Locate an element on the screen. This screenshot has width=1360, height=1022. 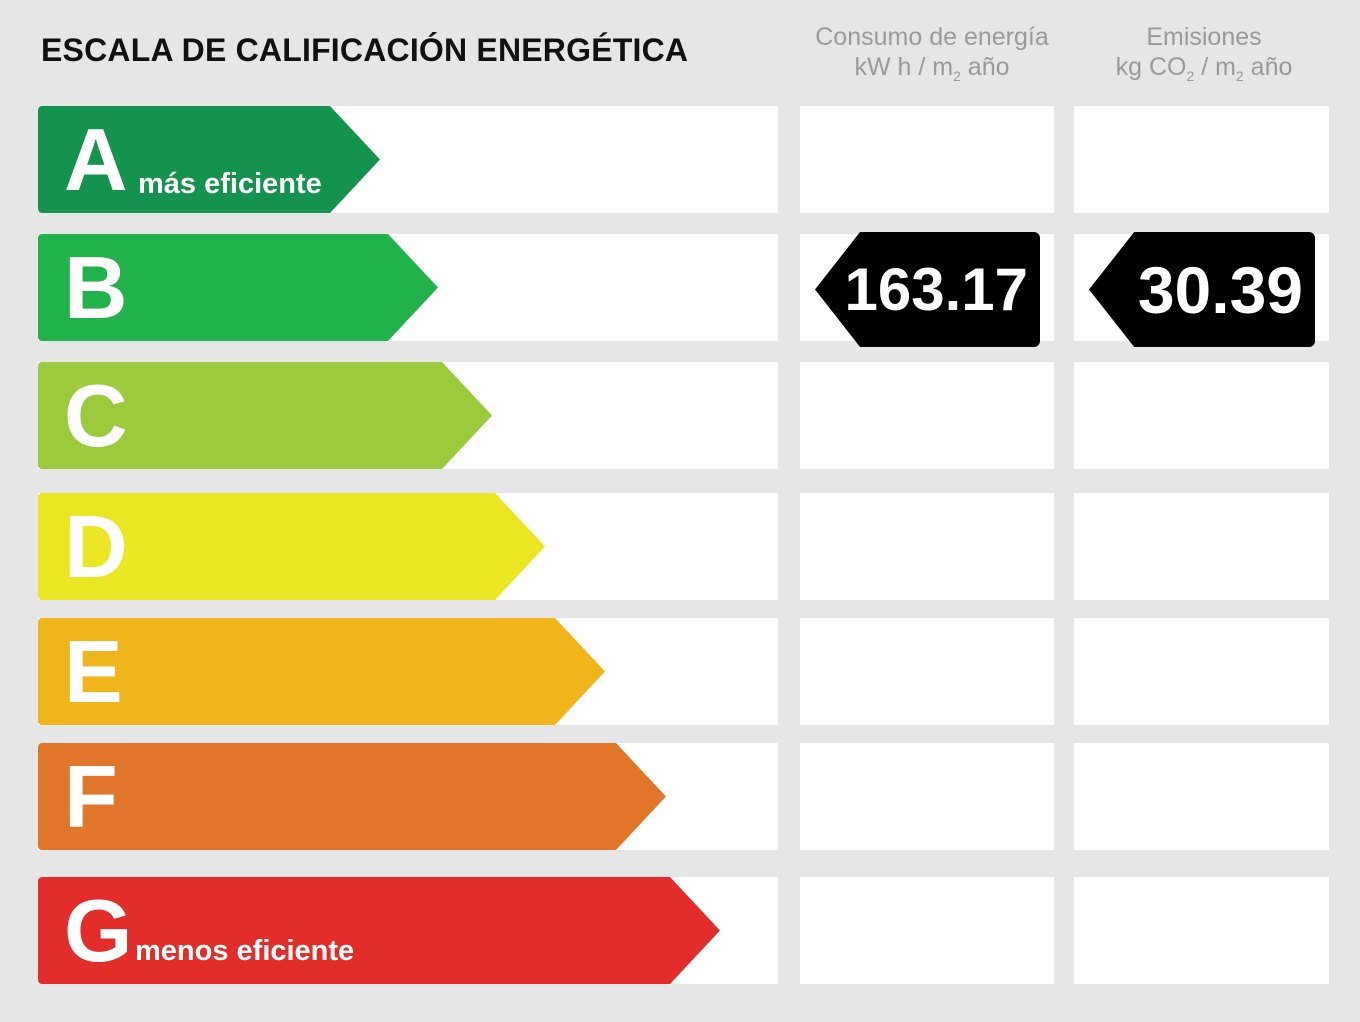
rating-letter: F is located at coordinates (91, 796).